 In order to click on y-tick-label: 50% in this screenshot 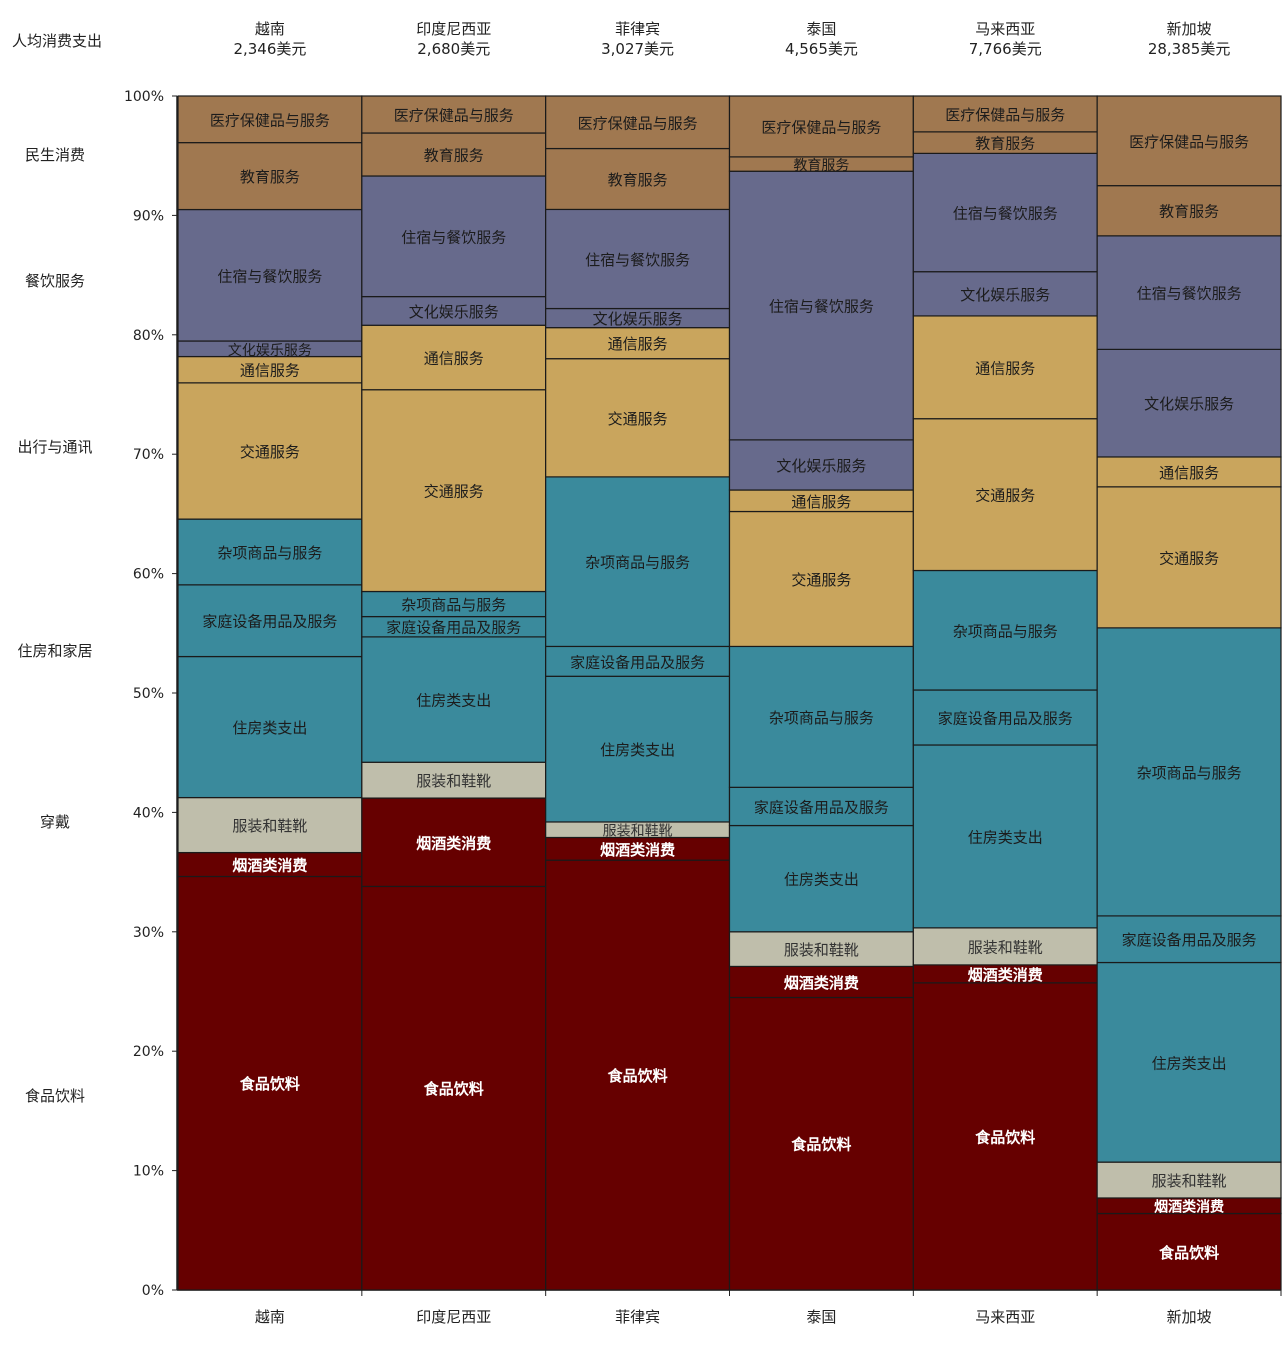, I will do `click(148, 694)`.